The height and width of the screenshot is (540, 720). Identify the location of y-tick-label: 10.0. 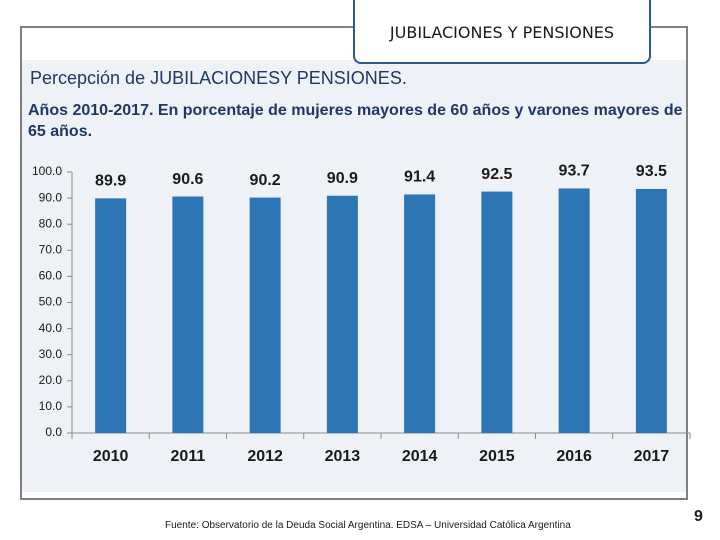
(51, 406).